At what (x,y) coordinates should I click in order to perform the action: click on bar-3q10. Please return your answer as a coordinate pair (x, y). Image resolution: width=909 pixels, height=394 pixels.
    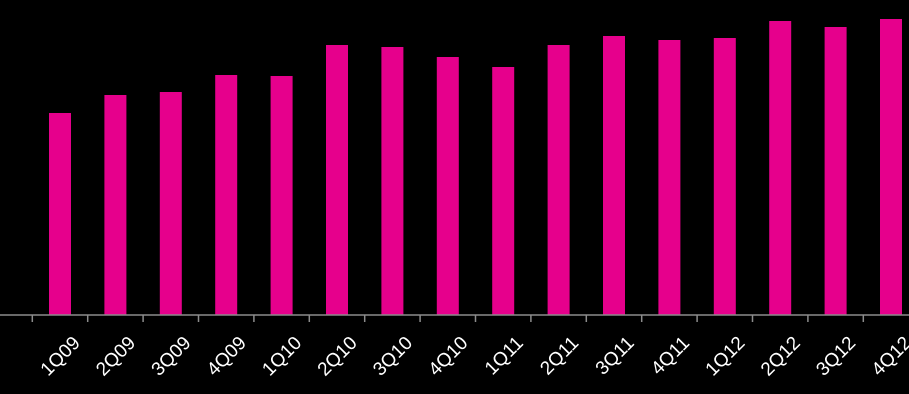
    Looking at the image, I should click on (392, 181).